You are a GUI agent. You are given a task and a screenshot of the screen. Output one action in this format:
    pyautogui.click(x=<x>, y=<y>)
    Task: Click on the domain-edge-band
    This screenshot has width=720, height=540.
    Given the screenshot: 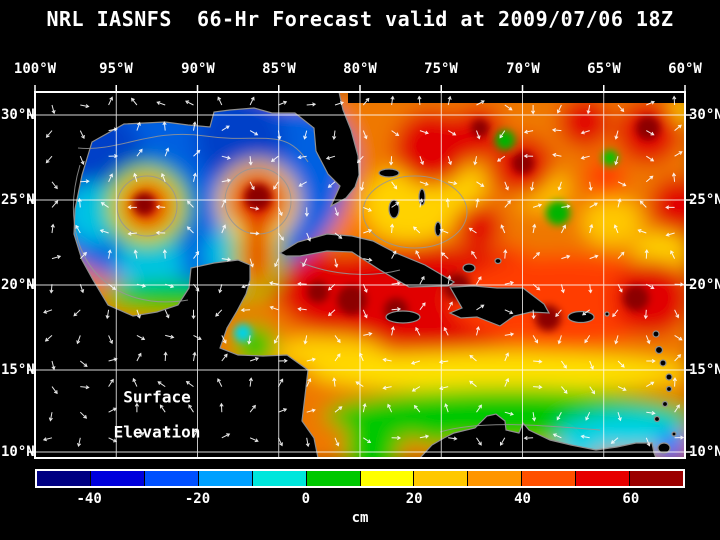 What is the action you would take?
    pyautogui.click(x=516, y=97)
    